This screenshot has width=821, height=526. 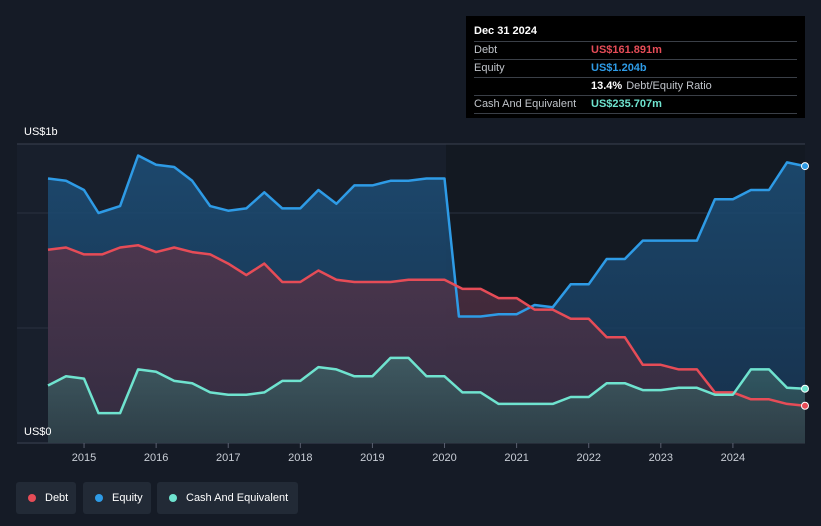 I want to click on debt-end-point, so click(x=805, y=405).